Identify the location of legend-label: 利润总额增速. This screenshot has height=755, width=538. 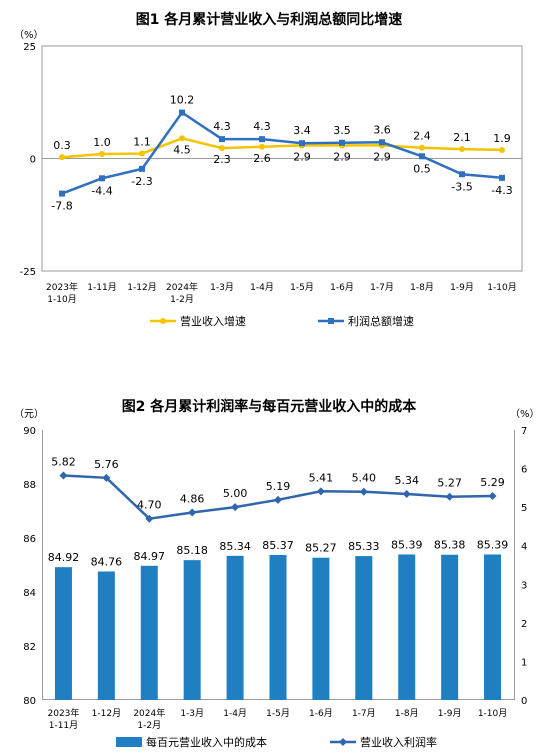
(381, 321).